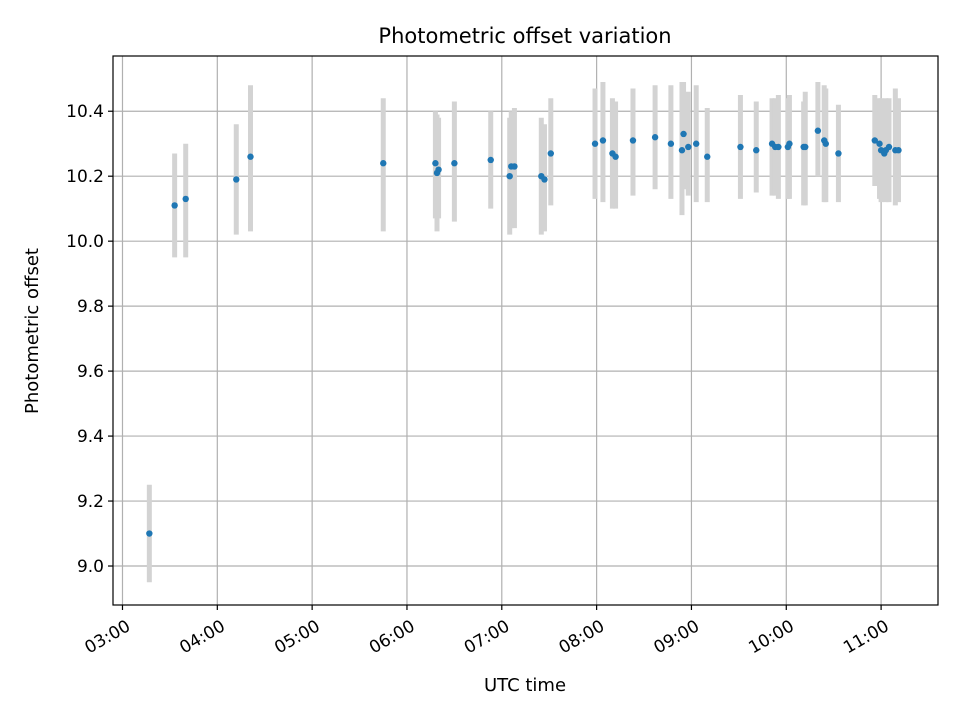 This screenshot has height=720, width=960. Describe the element at coordinates (90, 307) in the screenshot. I see `y-tick-label: 9.8` at that location.